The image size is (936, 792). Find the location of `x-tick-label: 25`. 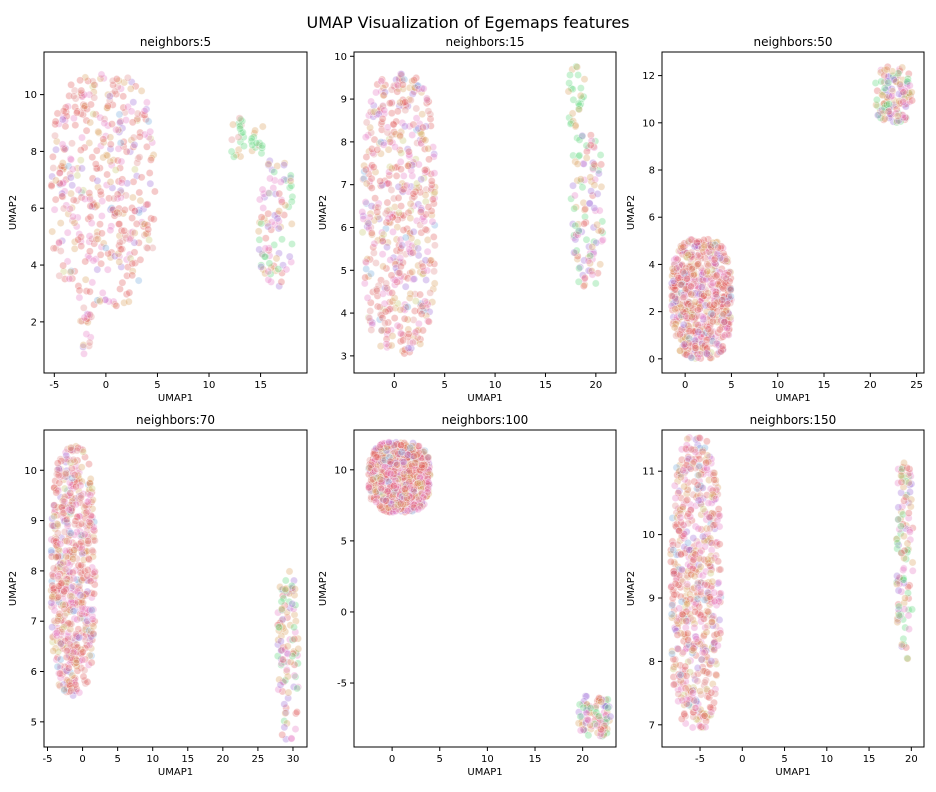

x-tick-label: 25 is located at coordinates (916, 385).